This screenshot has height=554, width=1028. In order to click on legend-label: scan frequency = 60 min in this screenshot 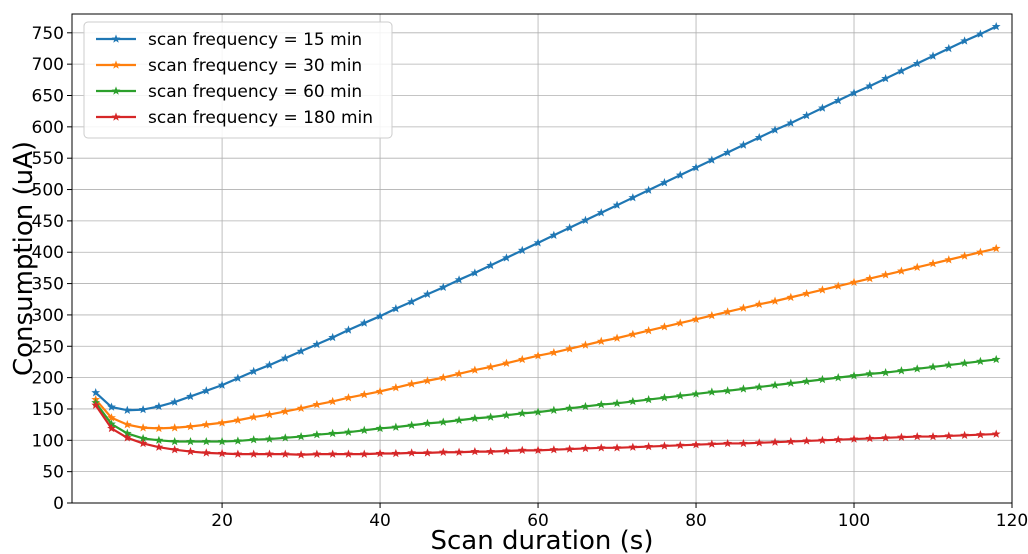, I will do `click(255, 92)`.